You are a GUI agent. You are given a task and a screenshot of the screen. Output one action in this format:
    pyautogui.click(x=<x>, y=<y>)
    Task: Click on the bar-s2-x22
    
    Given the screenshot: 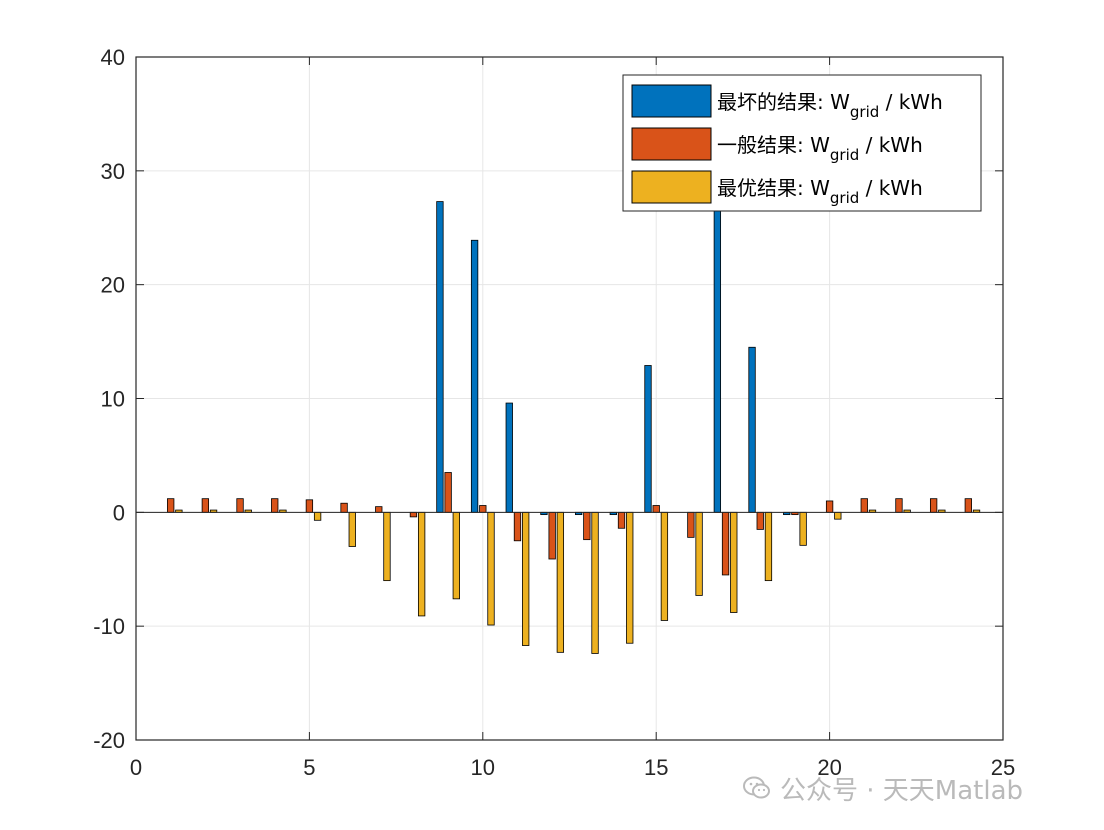 What is the action you would take?
    pyautogui.click(x=899, y=505)
    